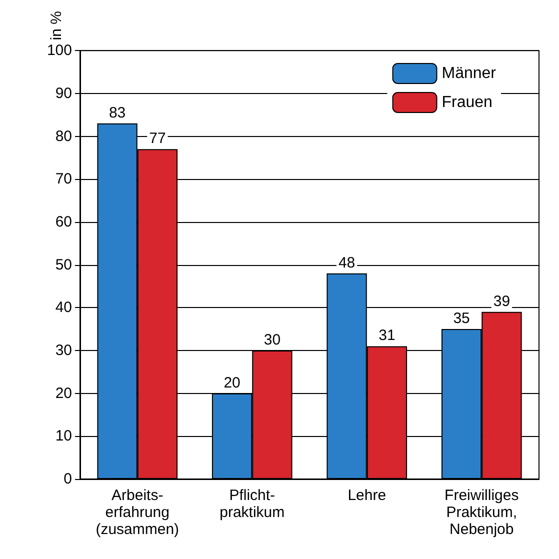 The height and width of the screenshot is (559, 559). Describe the element at coordinates (63, 307) in the screenshot. I see `y-tick-label: 40` at that location.